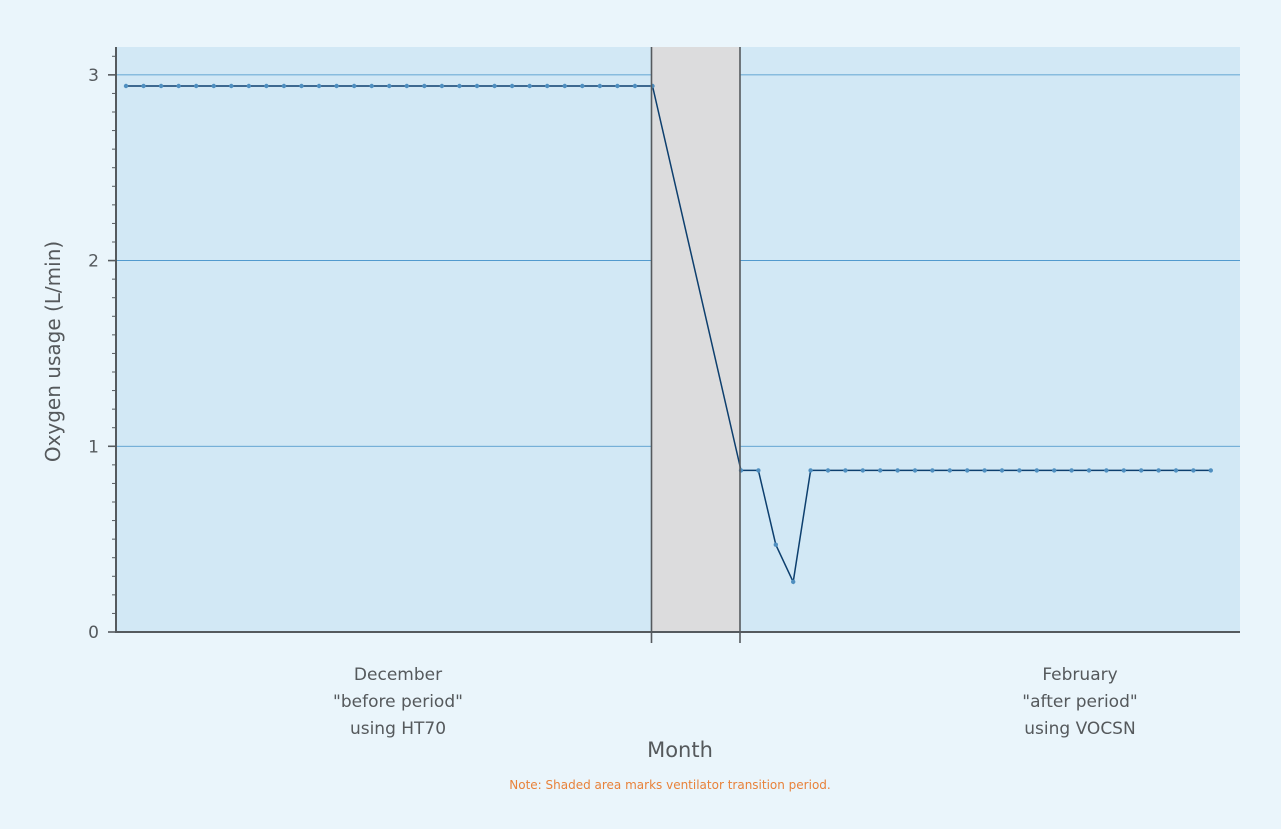  I want to click on x-category-label-before-line-3: using HT70, so click(398, 729).